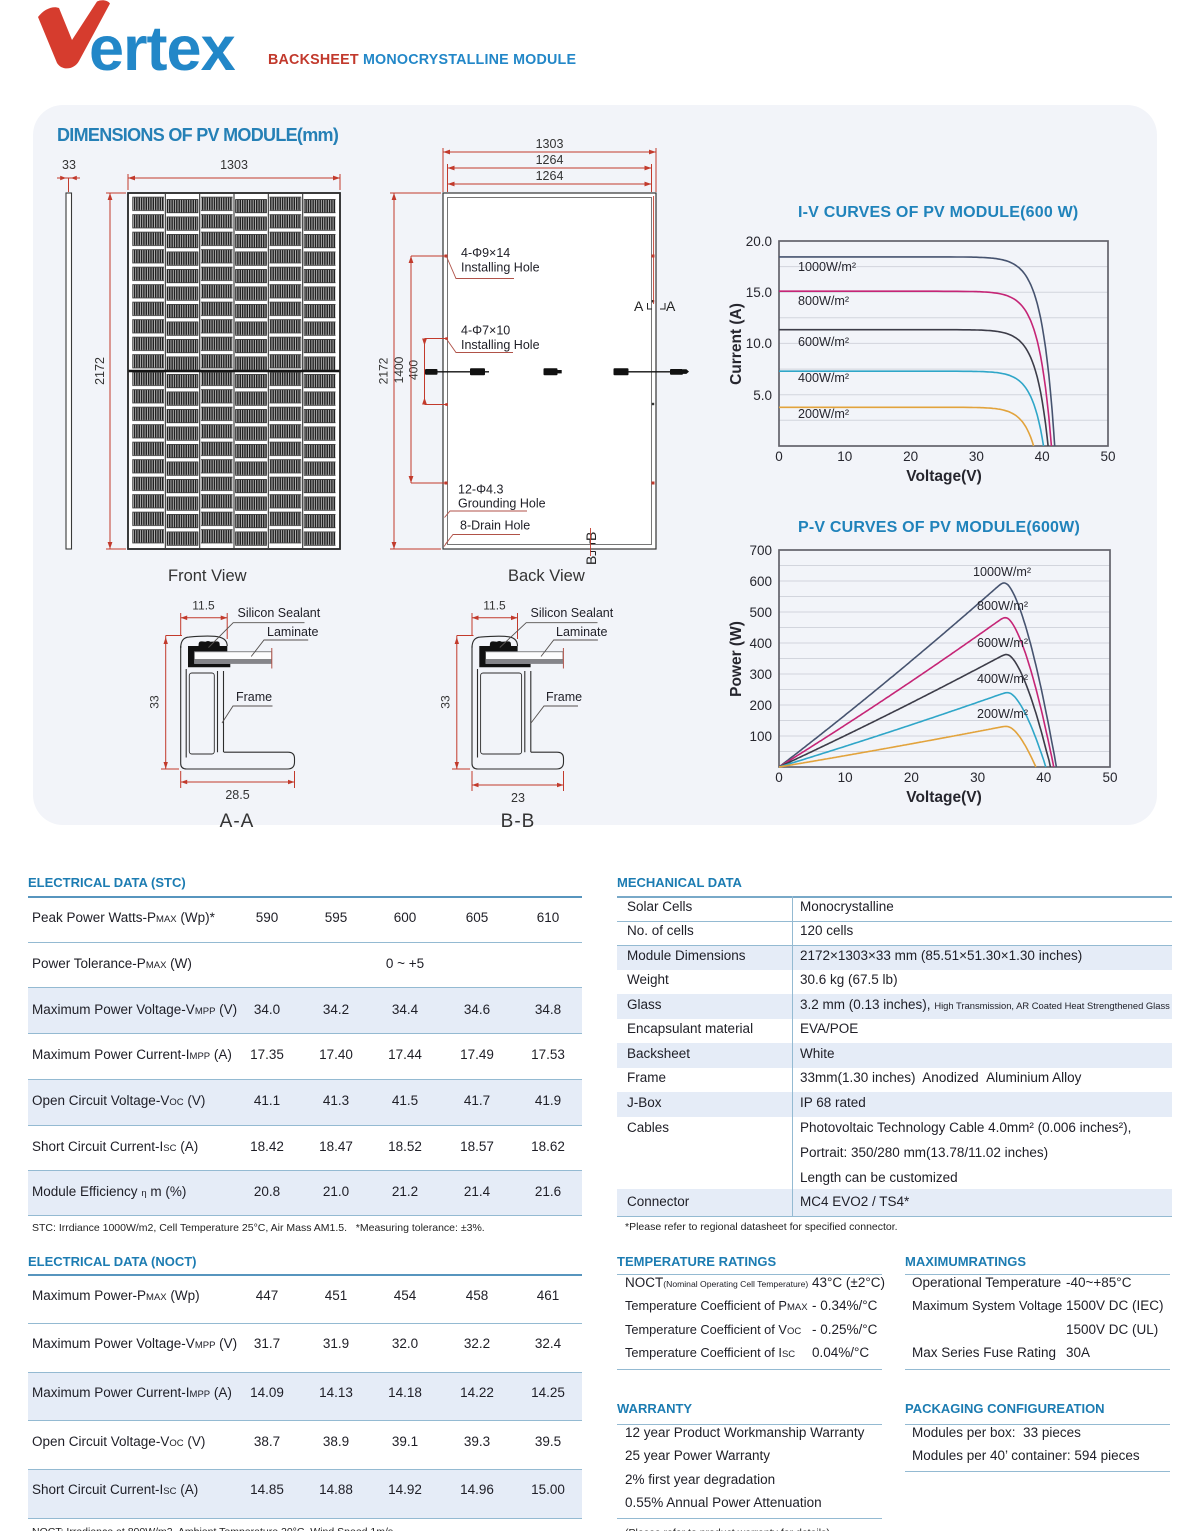  I want to click on svg-text: 600, so click(760, 581).